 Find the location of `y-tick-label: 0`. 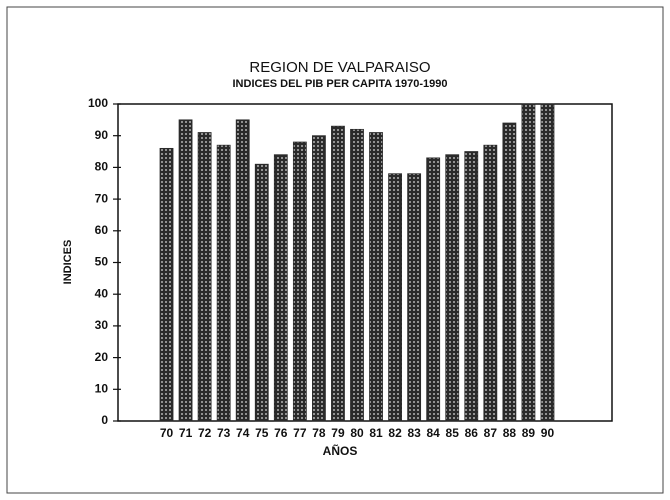

y-tick-label: 0 is located at coordinates (104, 420).